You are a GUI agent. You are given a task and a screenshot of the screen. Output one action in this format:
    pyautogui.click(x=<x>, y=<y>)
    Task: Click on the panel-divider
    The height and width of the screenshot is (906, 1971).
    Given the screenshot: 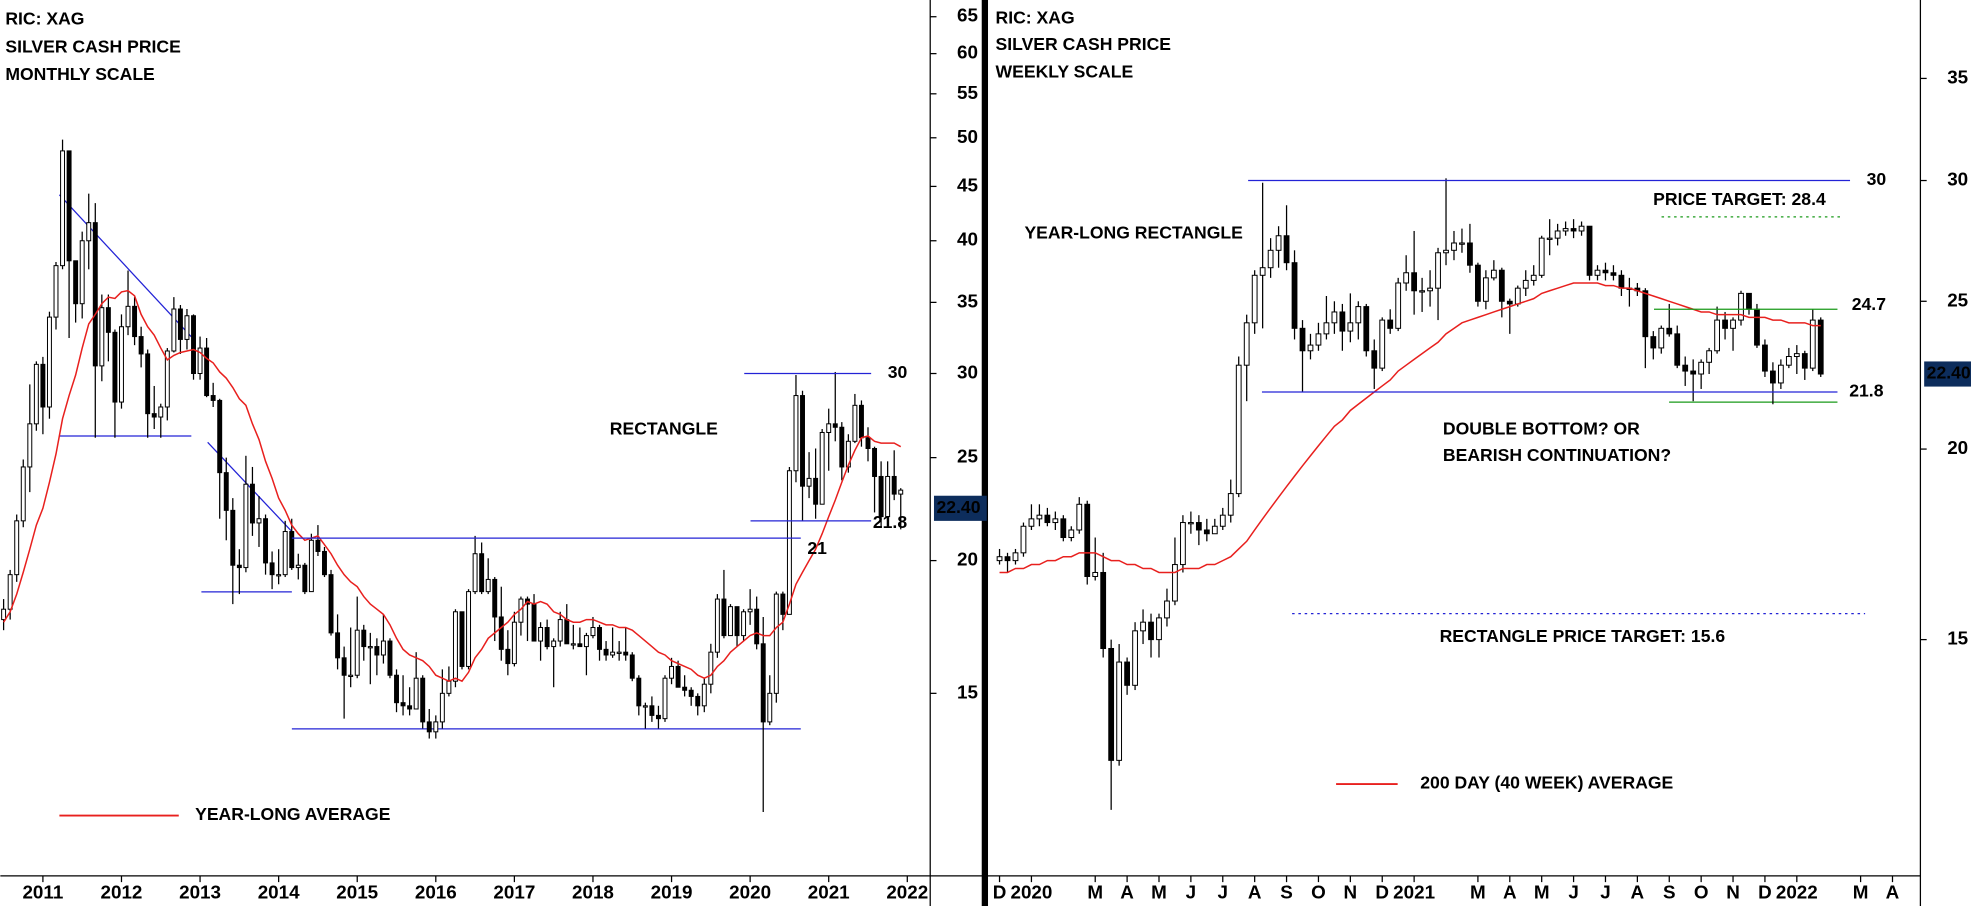 What is the action you would take?
    pyautogui.click(x=985, y=453)
    